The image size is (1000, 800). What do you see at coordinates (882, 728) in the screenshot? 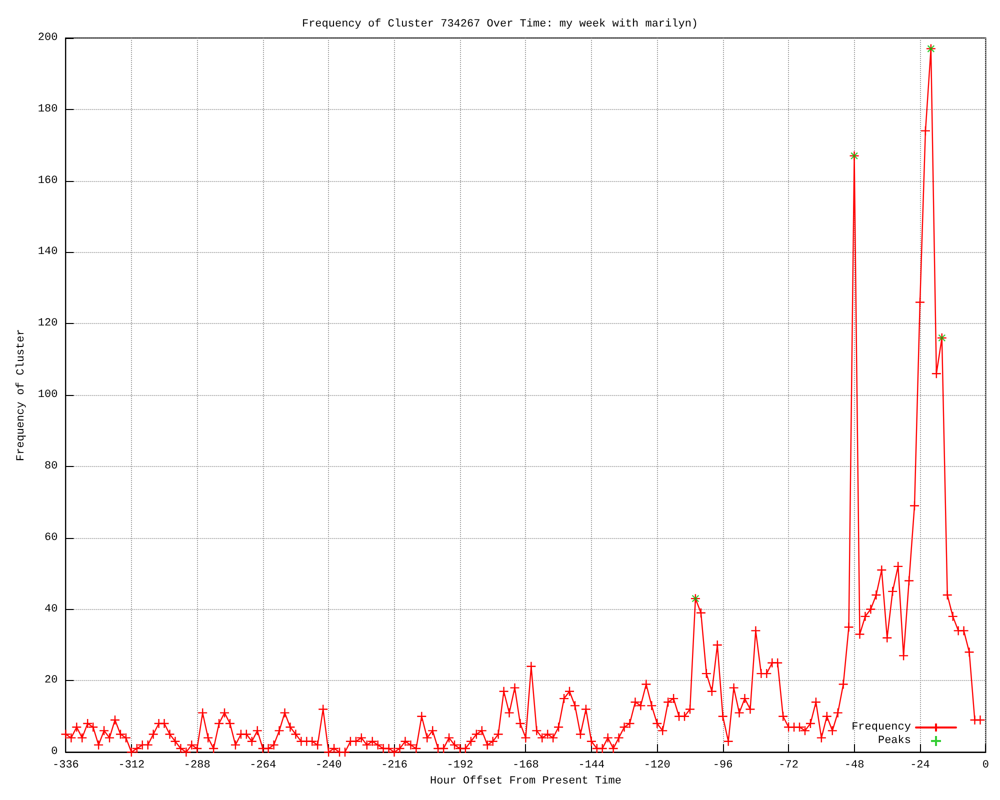
I see `legend-label: Frequency` at bounding box center [882, 728].